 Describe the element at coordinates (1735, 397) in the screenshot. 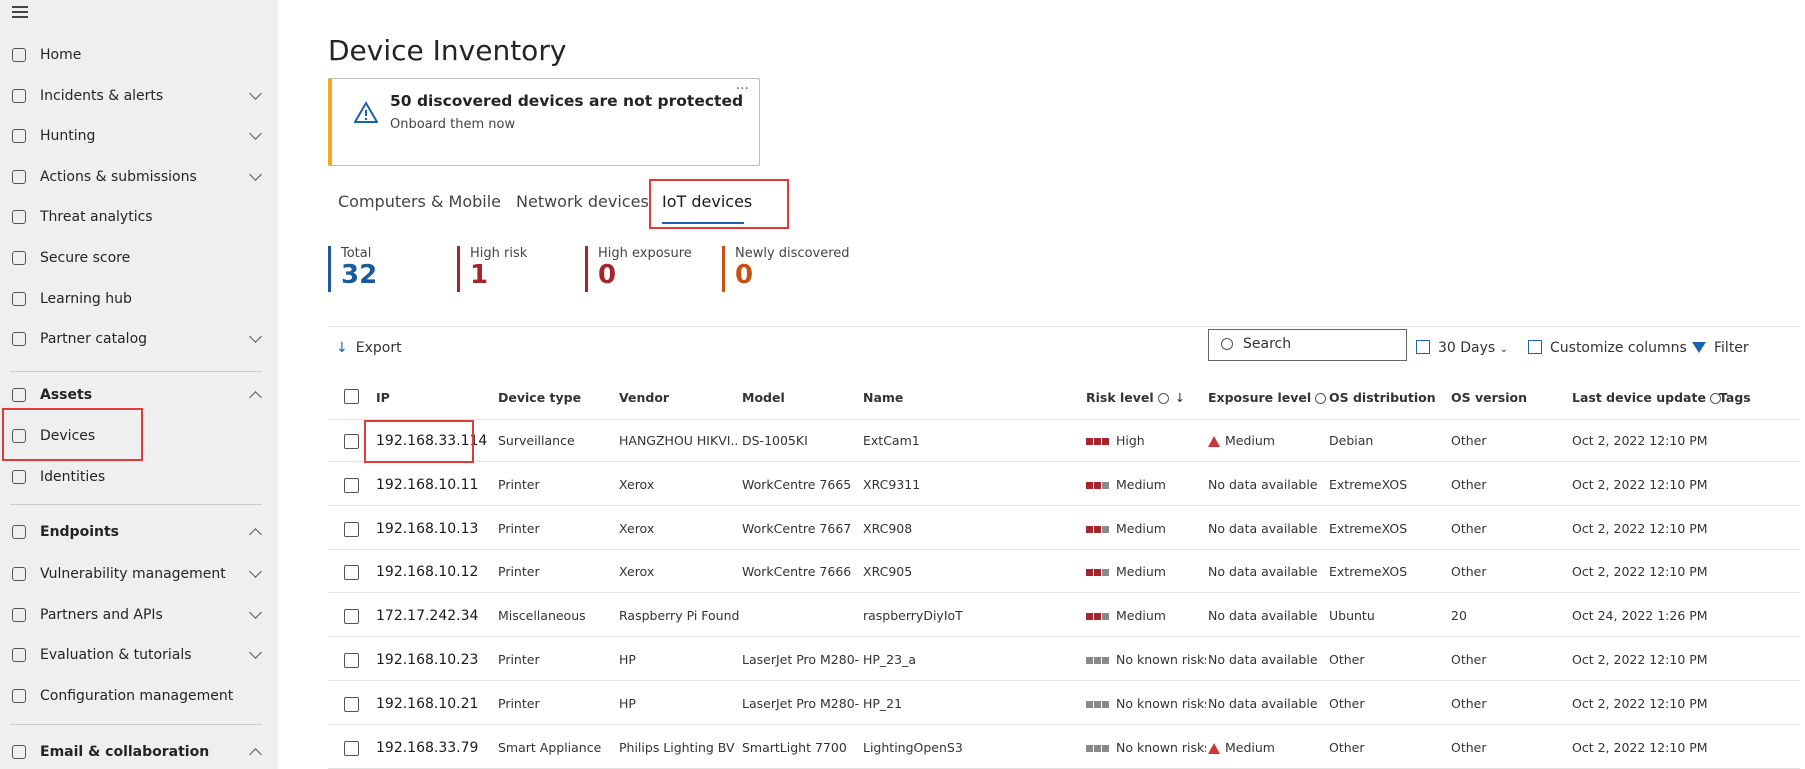

I see `column-header: Tags` at that location.